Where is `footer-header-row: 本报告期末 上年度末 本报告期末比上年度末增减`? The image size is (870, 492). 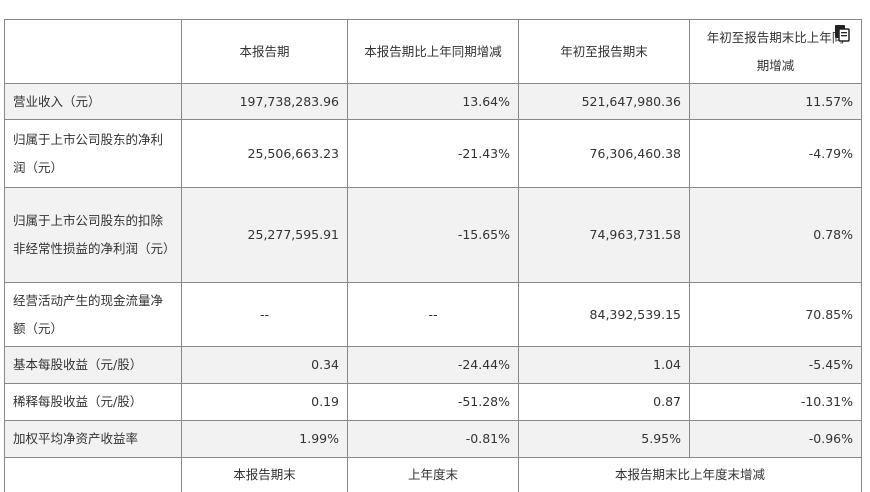
footer-header-row: 本报告期末 上年度末 本报告期末比上年度末增减 is located at coordinates (433, 474).